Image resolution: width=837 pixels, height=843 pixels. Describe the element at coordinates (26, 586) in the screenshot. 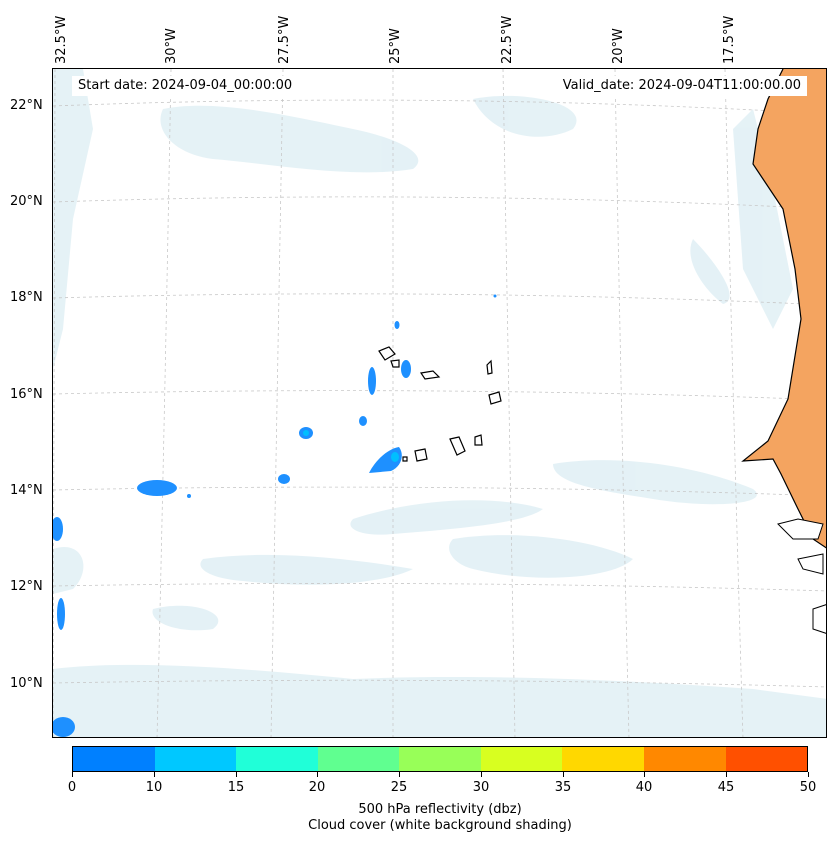

I see `lat-label-12n: 12°N` at that location.